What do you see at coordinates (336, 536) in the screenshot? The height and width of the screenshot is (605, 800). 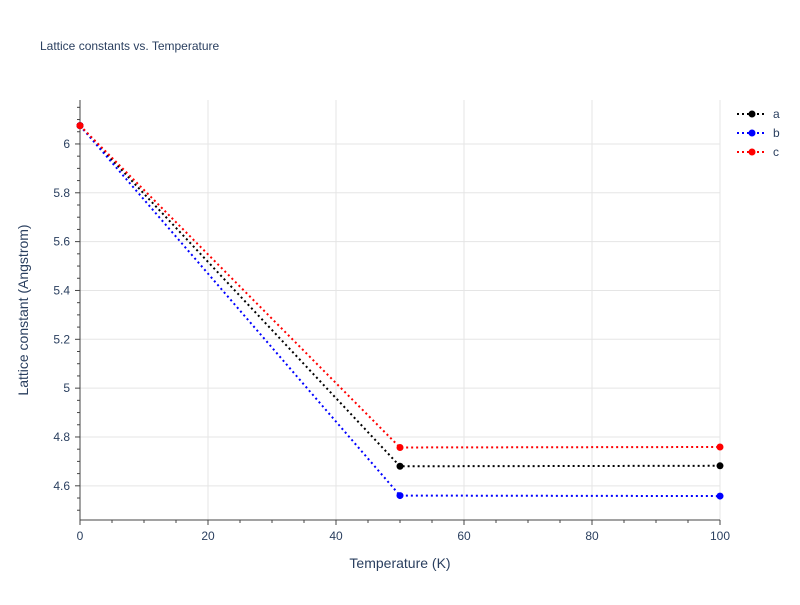 I see `x-tick-label: 40` at bounding box center [336, 536].